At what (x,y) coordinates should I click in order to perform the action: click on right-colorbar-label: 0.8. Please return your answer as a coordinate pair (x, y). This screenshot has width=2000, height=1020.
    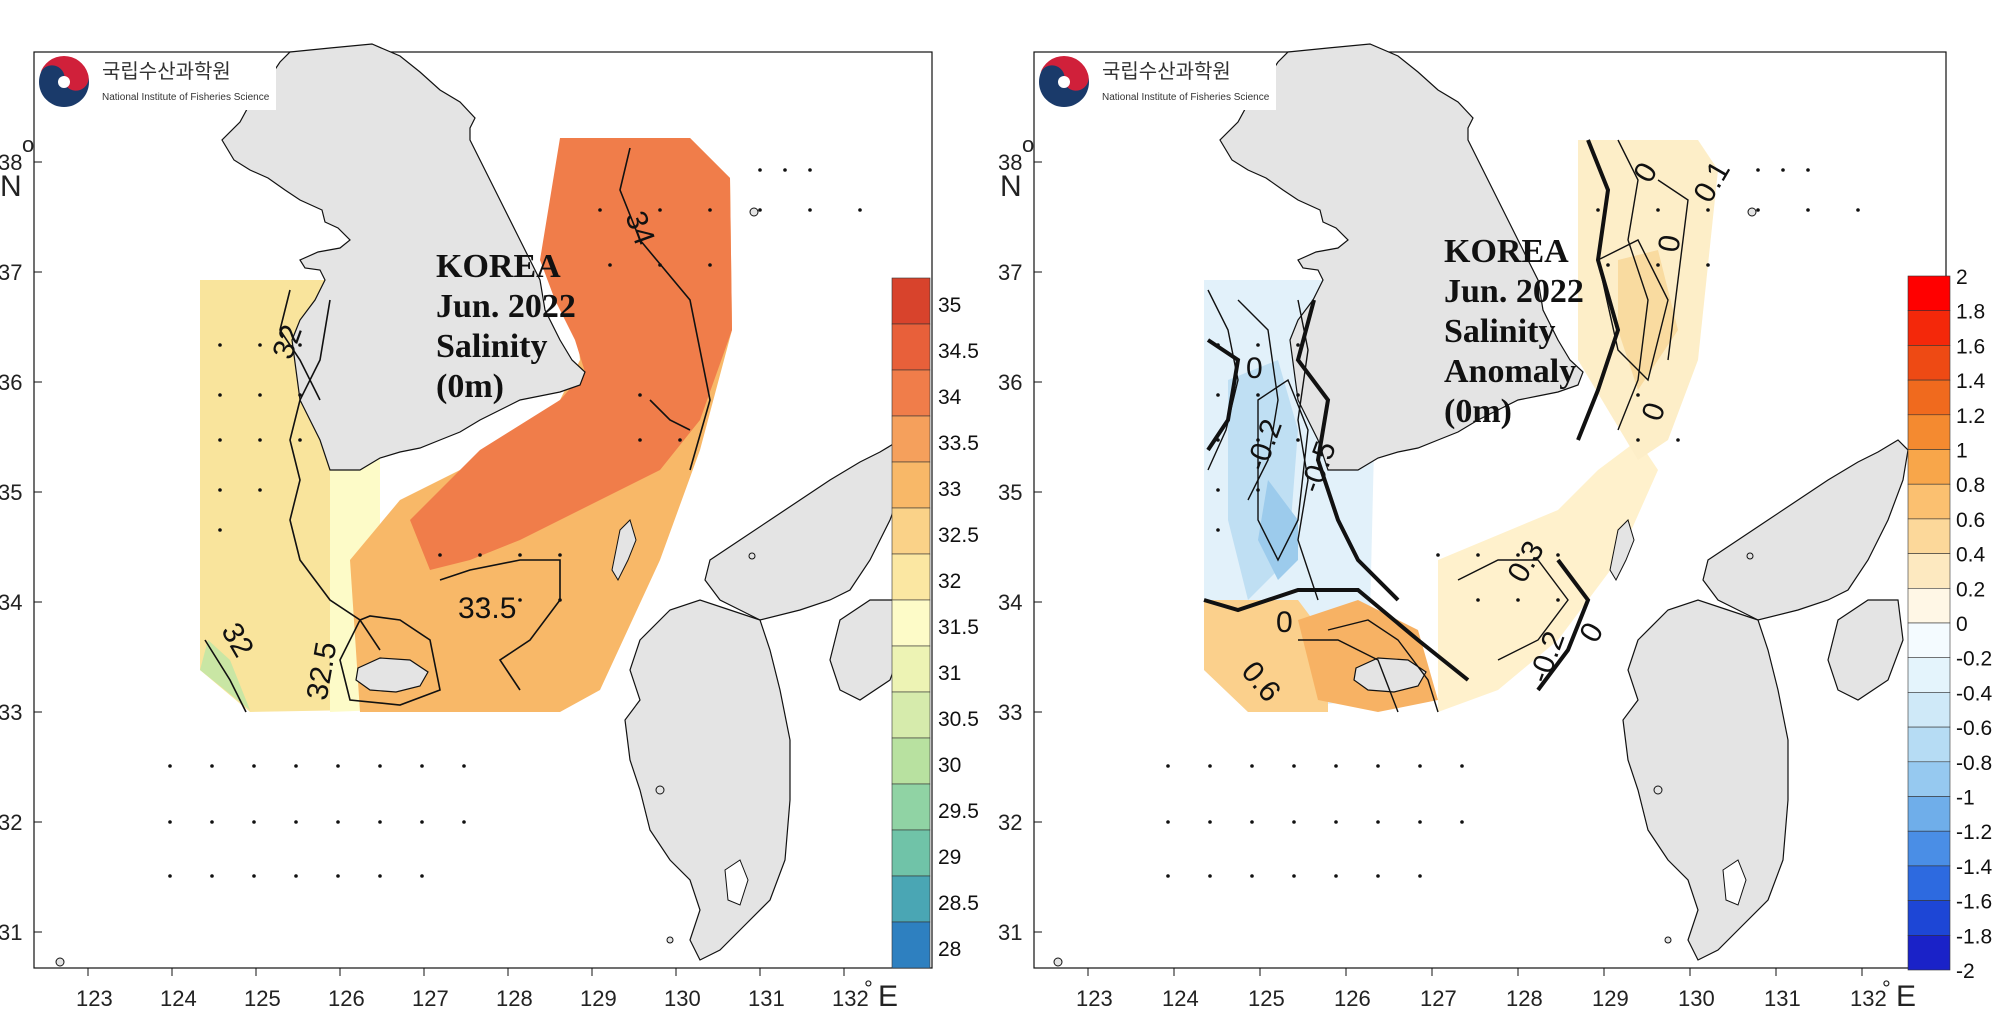
    Looking at the image, I should click on (1970, 485).